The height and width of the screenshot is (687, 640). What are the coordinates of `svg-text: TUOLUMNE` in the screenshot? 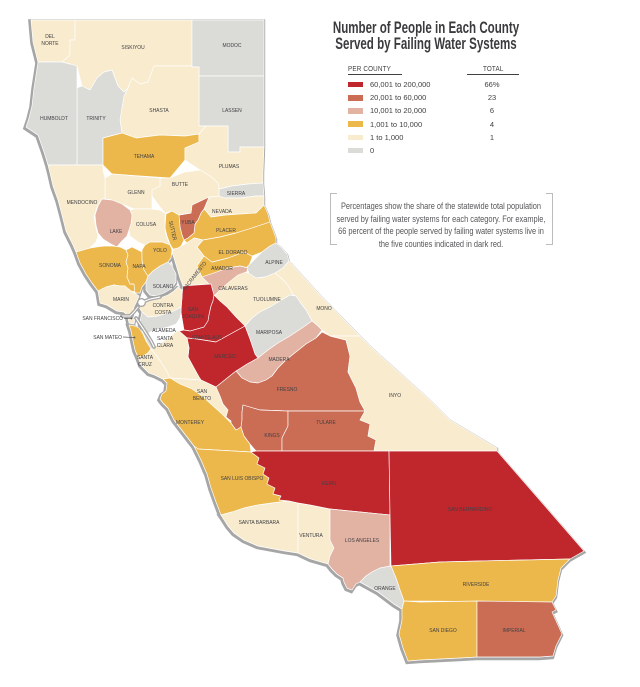 It's located at (267, 300).